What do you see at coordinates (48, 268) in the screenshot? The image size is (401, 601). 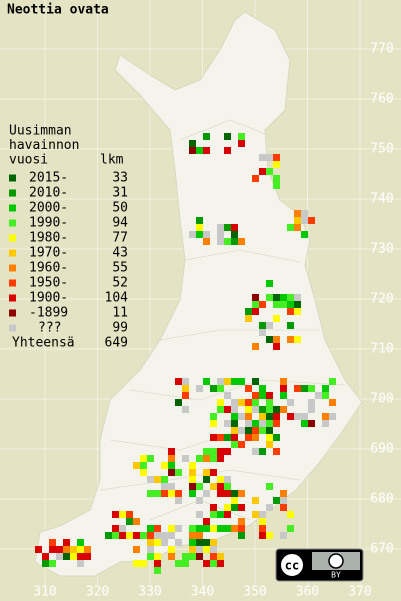 I see `legend-label: 1960-` at bounding box center [48, 268].